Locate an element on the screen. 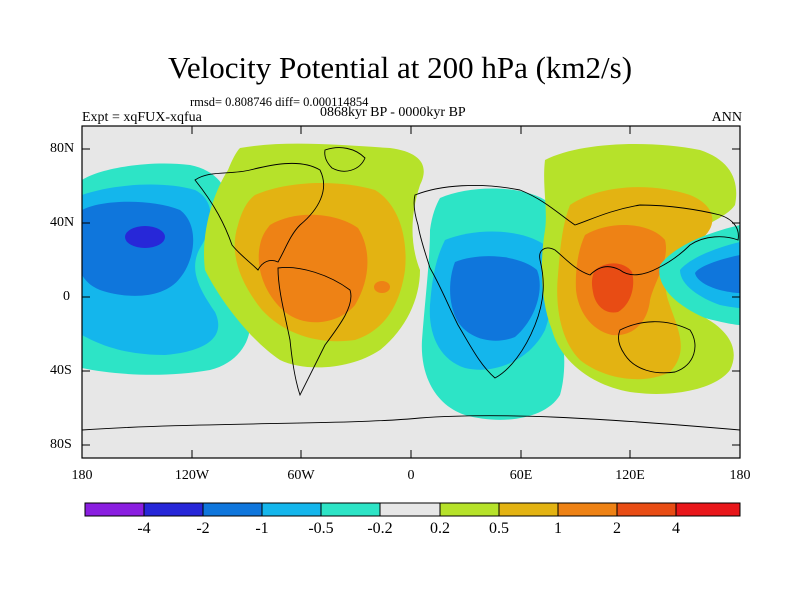  period-line: 0868kyr BP - 0000kyr BP is located at coordinates (393, 112).